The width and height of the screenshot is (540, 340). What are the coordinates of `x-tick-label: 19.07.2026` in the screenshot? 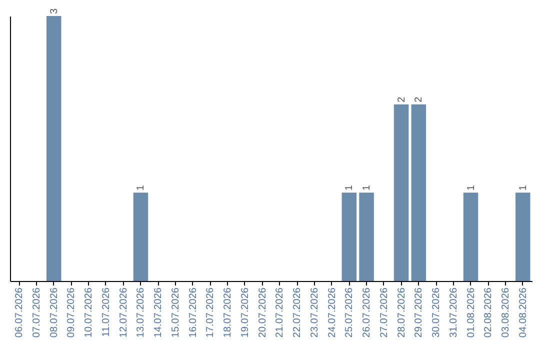 It's located at (245, 312).